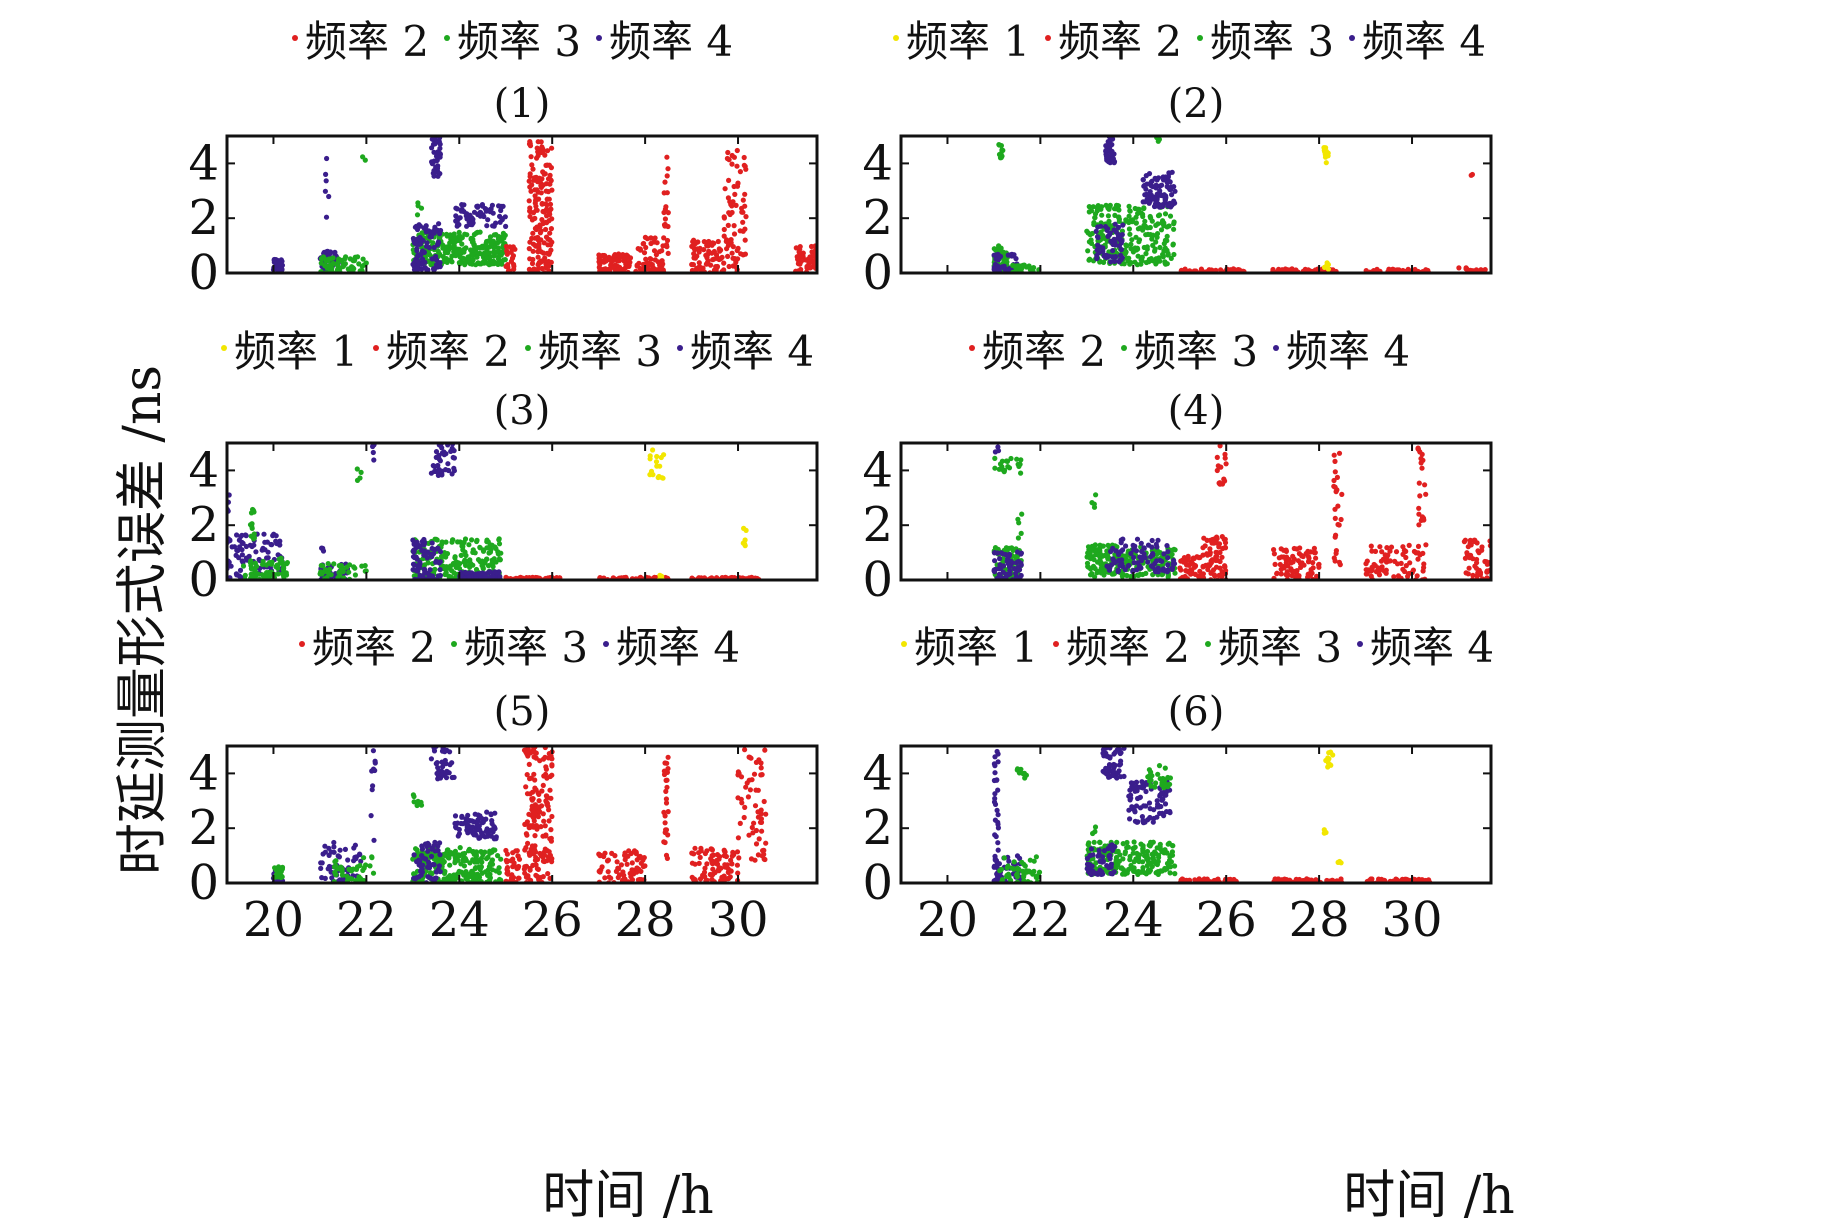  What do you see at coordinates (657, 456) in the screenshot?
I see `point-freq1` at bounding box center [657, 456].